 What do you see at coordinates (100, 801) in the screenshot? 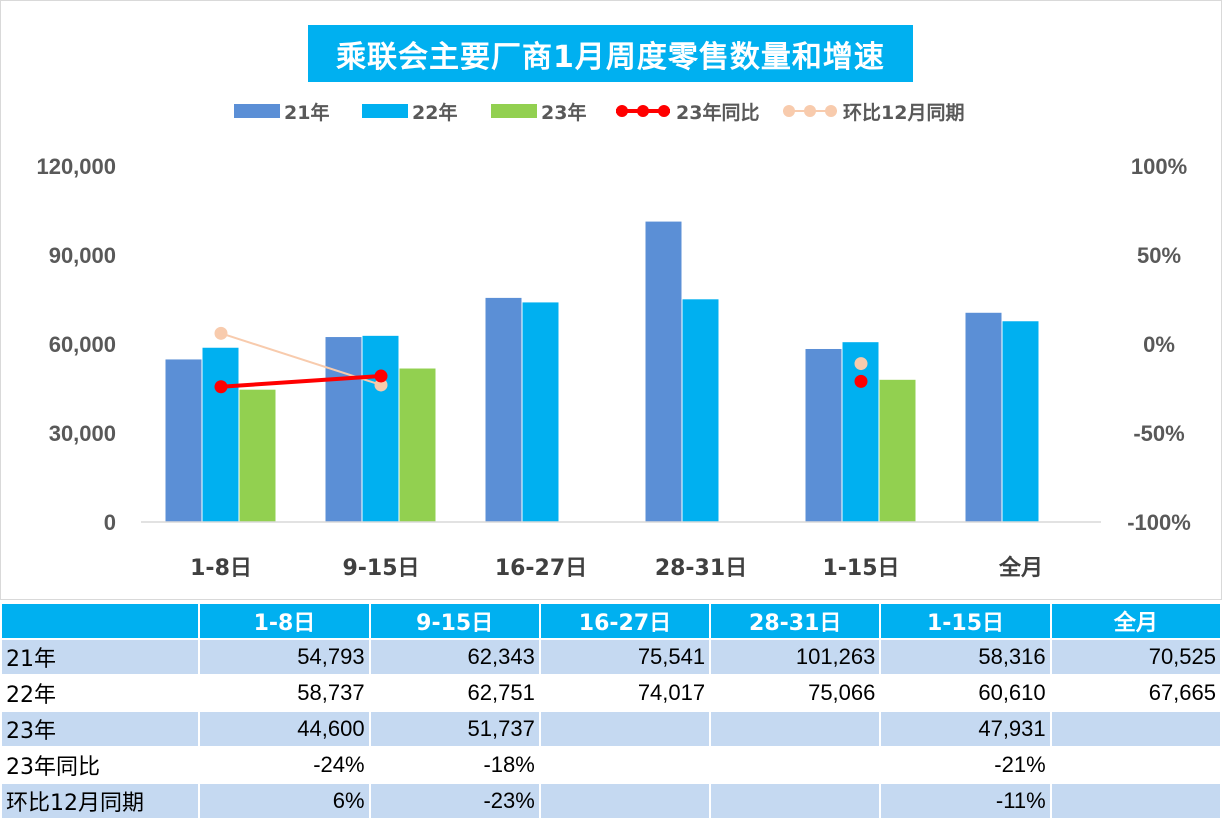
I see `table-row-label: 环比12月同期` at bounding box center [100, 801].